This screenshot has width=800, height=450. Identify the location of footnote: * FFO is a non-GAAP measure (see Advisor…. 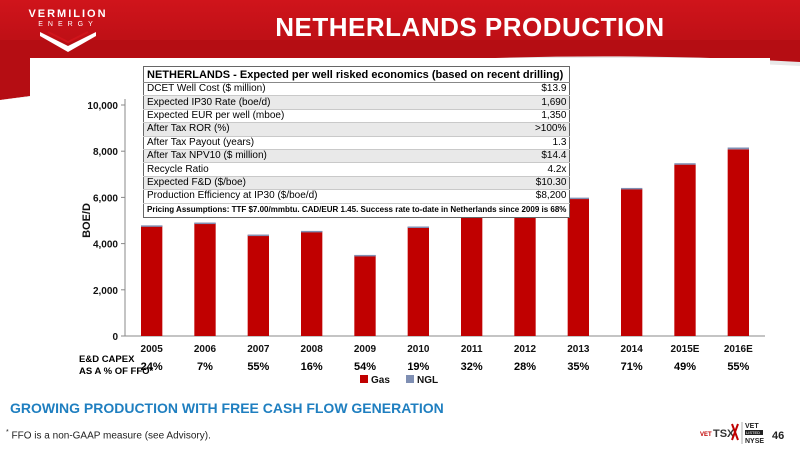
(108, 435).